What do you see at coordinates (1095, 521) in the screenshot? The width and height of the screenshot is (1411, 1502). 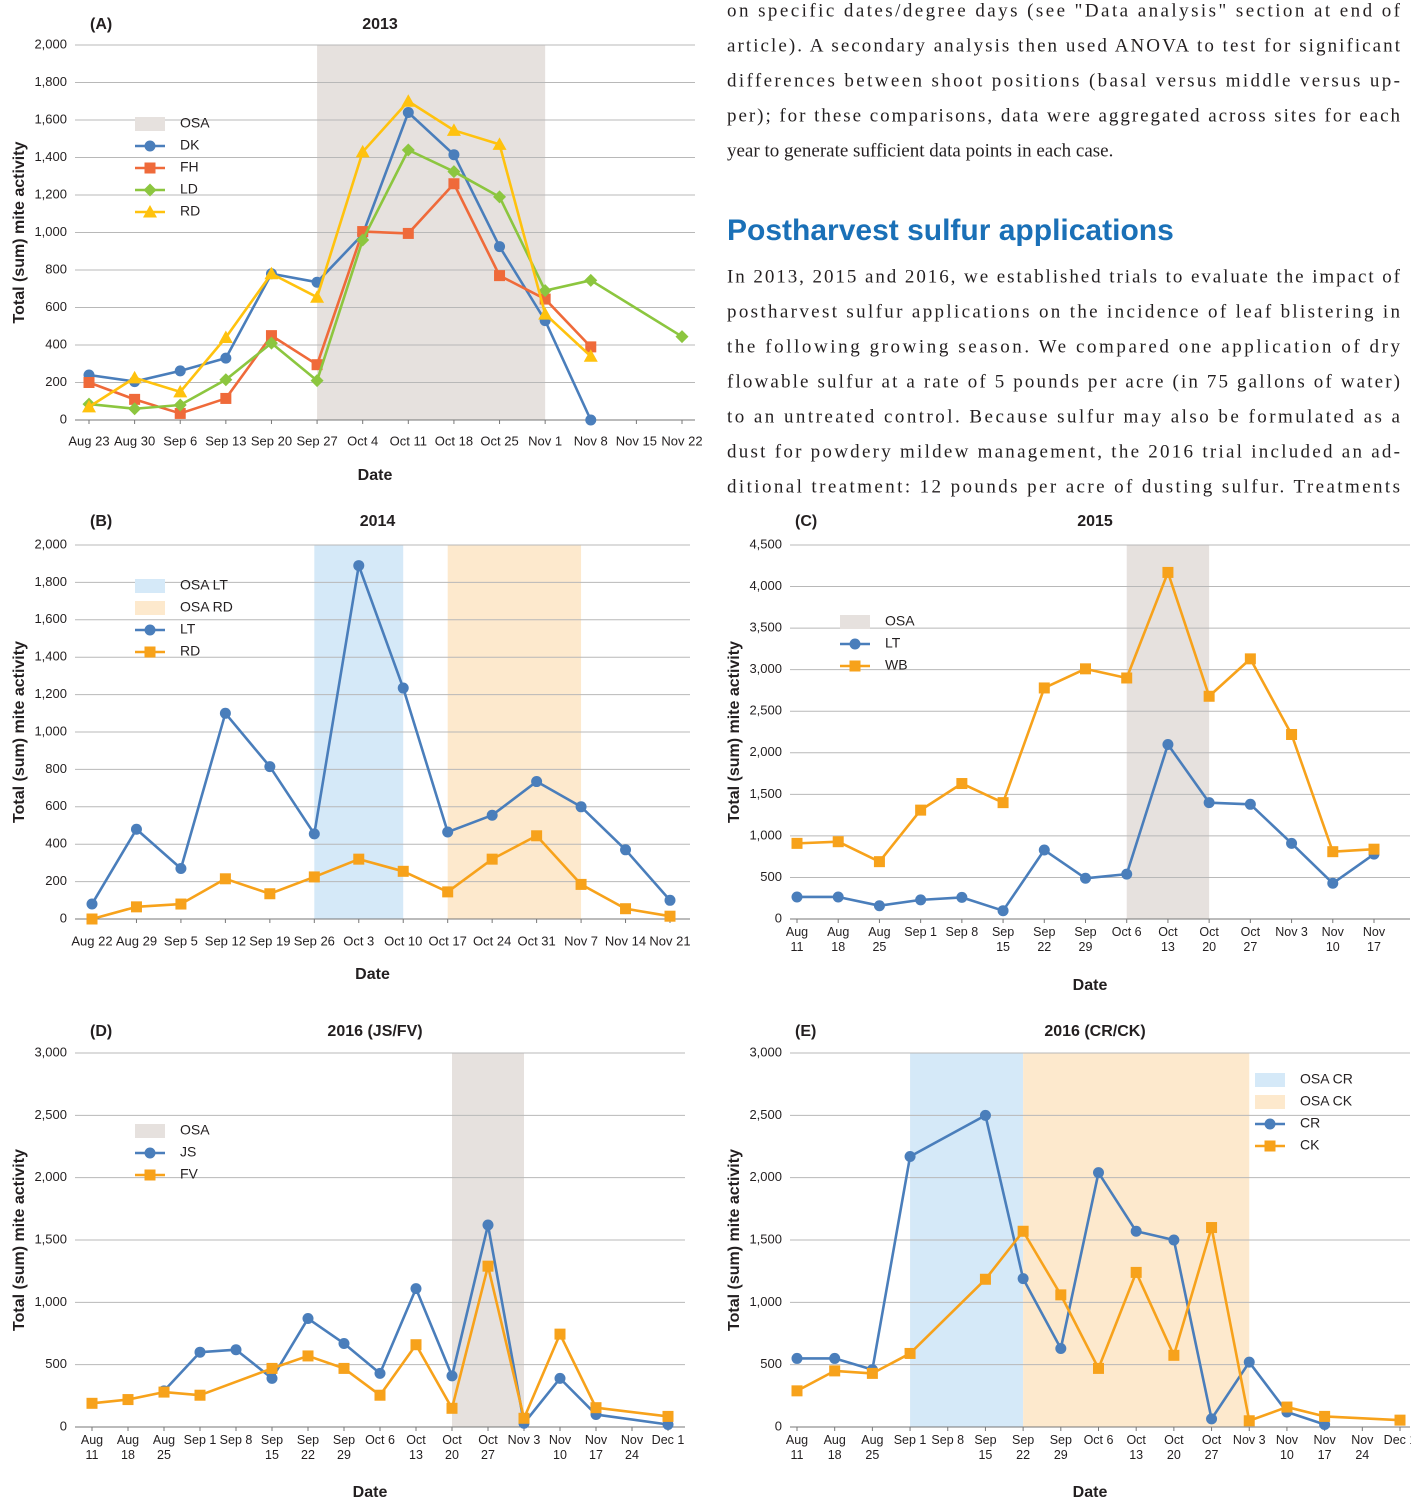 I see `chart-title: 2015` at bounding box center [1095, 521].